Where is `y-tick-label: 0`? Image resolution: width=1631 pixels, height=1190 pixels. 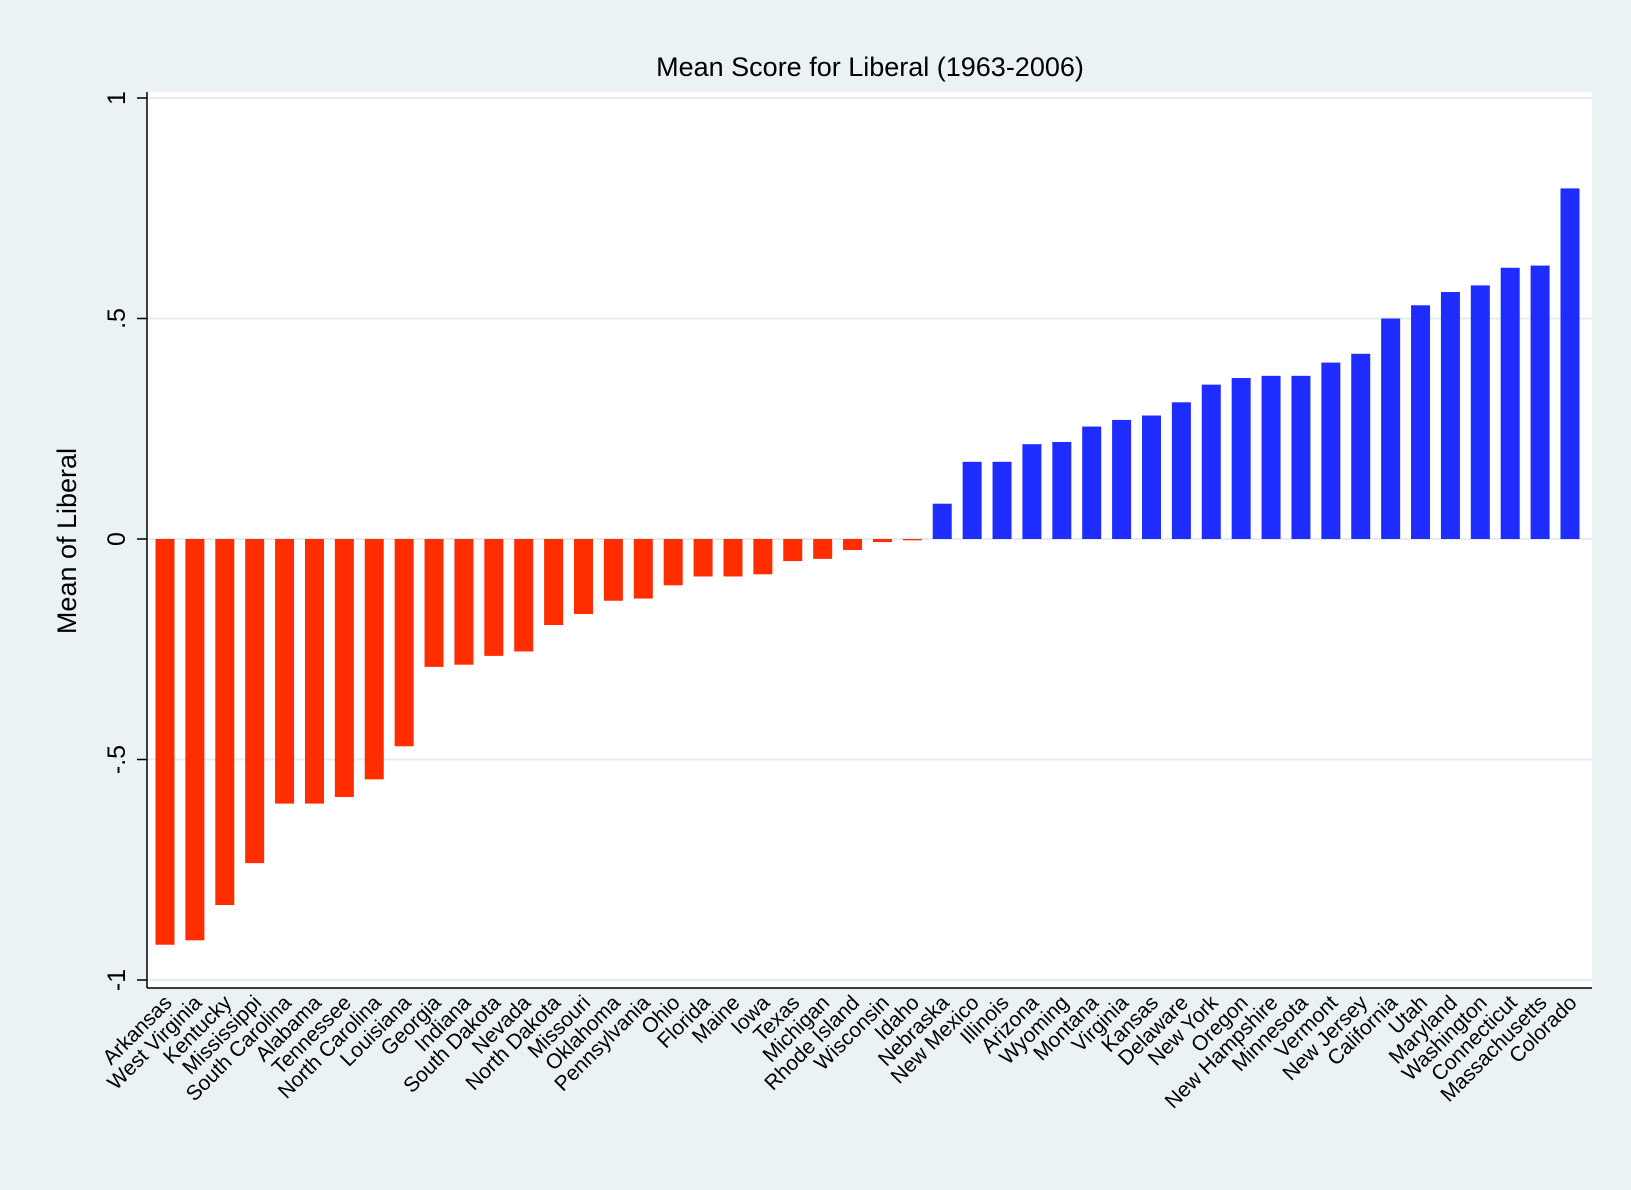
y-tick-label: 0 is located at coordinates (117, 539).